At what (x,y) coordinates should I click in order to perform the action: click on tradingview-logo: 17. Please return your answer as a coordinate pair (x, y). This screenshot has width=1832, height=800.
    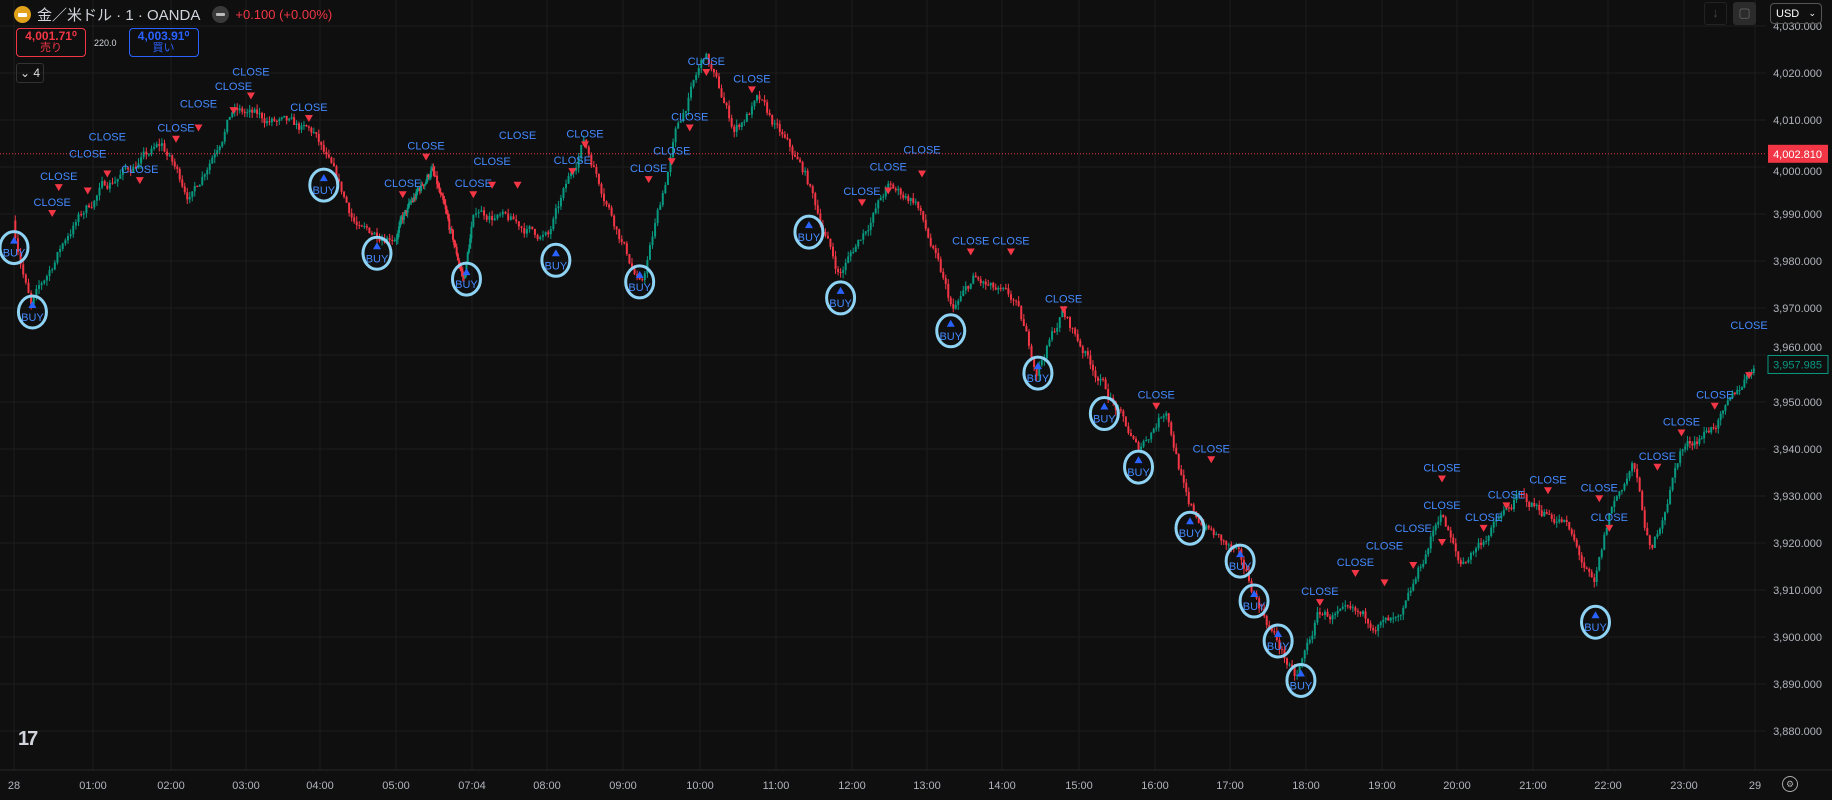
    Looking at the image, I should click on (28, 739).